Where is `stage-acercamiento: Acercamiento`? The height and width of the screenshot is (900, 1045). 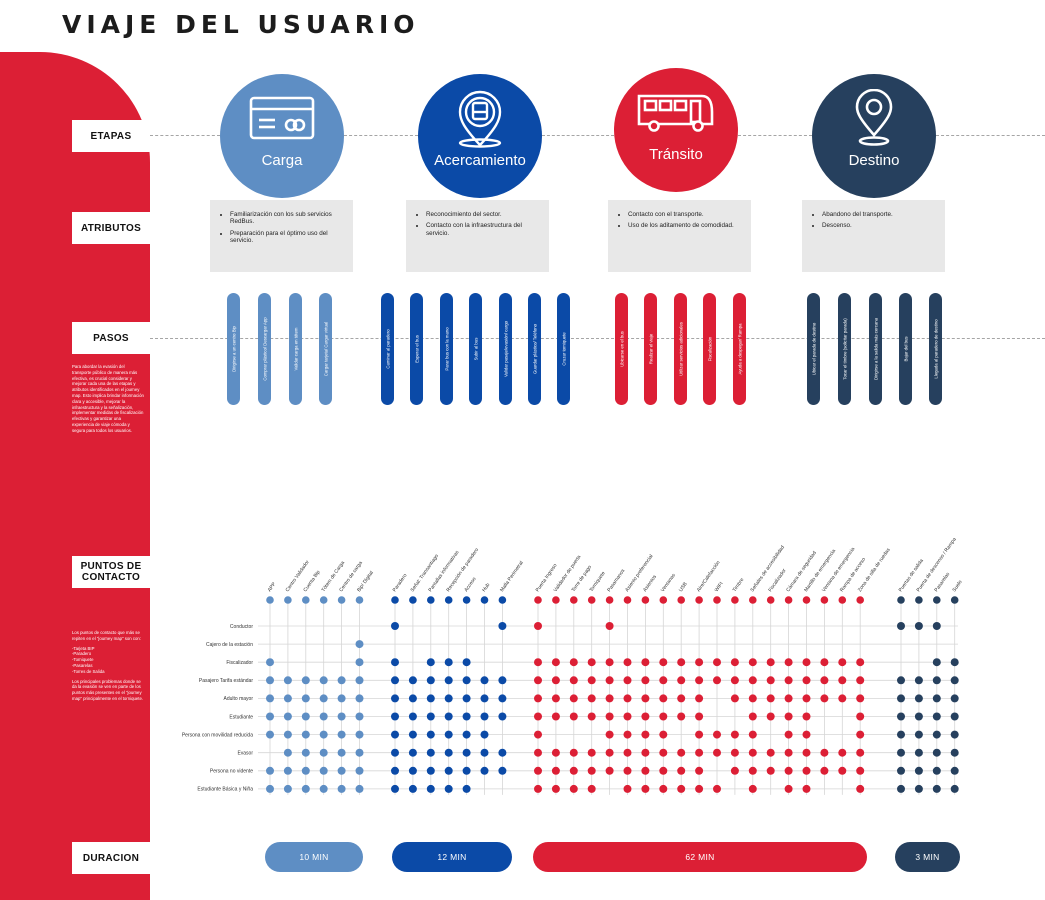 stage-acercamiento: Acercamiento is located at coordinates (480, 136).